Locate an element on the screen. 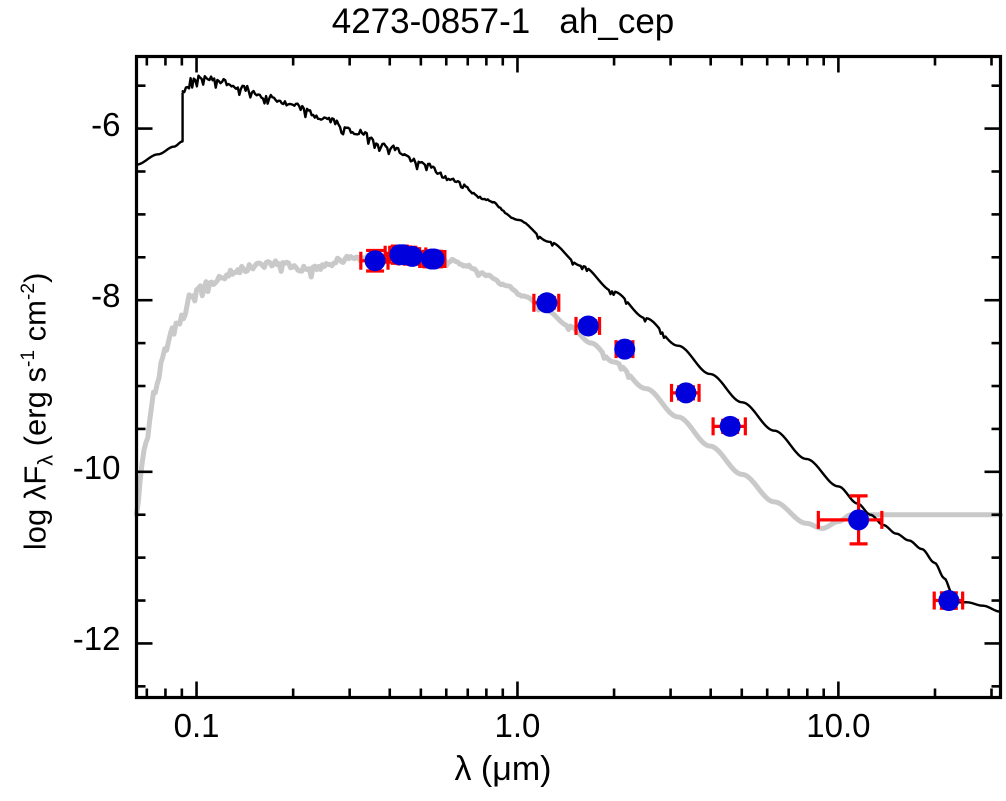  x-axis-label: λ (μm) is located at coordinates (503, 769).